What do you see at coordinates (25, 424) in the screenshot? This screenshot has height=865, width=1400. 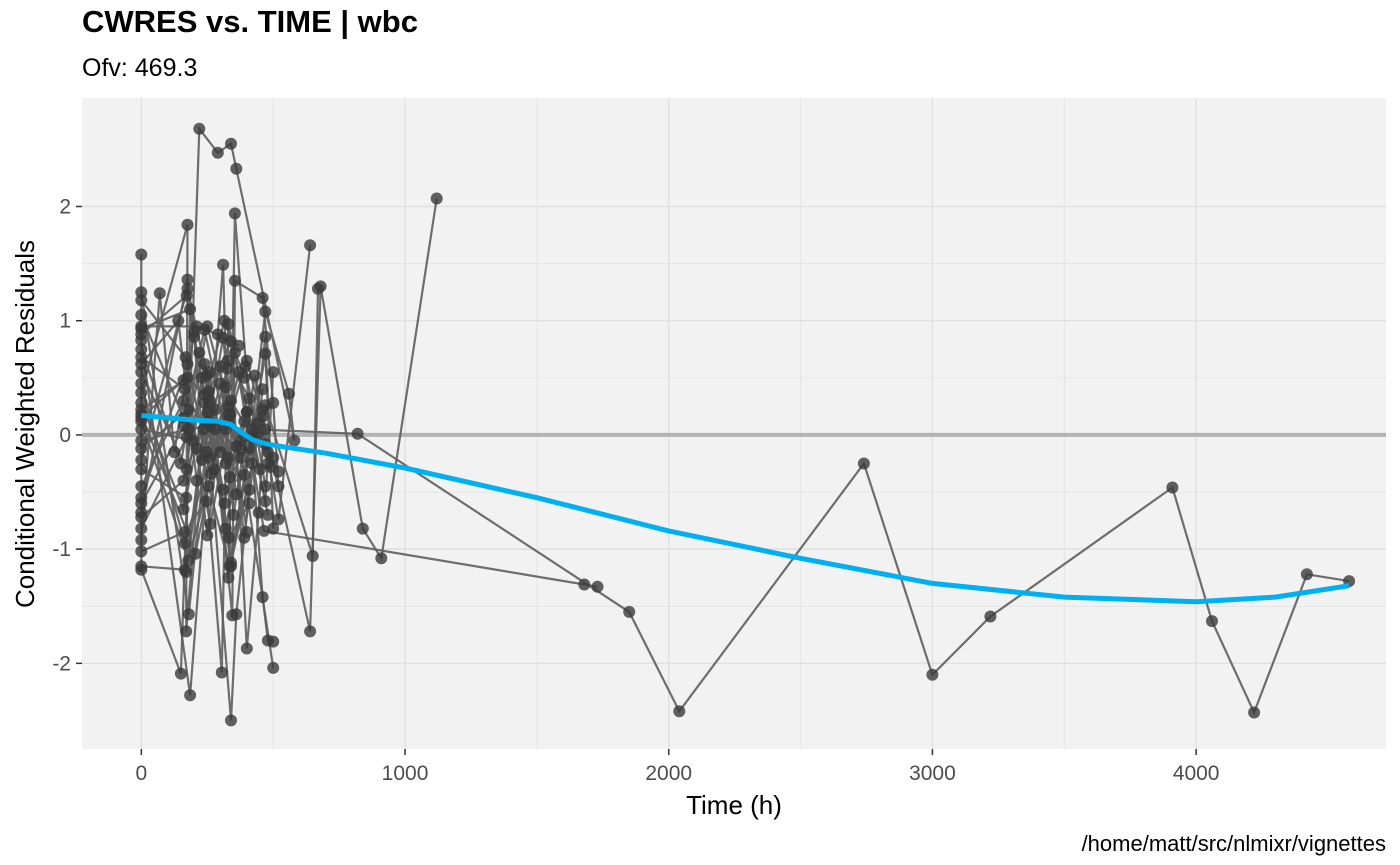 I see `y-axis-label: Conditional Weighted Residuals` at bounding box center [25, 424].